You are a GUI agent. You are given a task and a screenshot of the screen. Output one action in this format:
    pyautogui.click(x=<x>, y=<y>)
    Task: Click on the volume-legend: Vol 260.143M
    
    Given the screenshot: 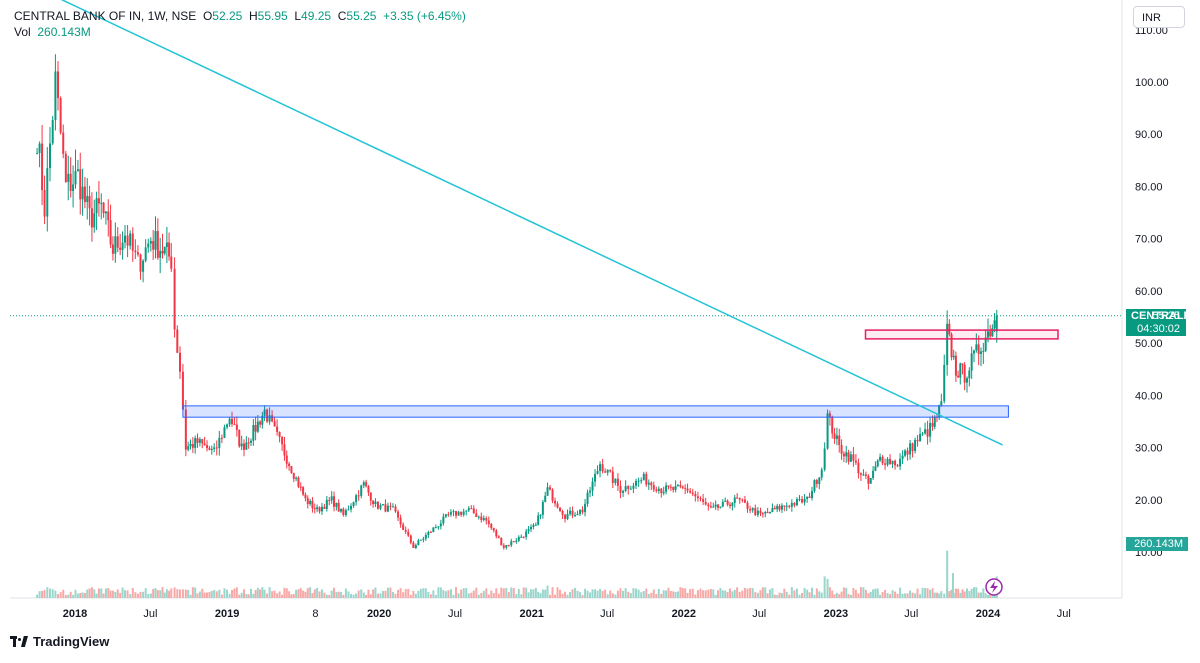 What is the action you would take?
    pyautogui.click(x=52, y=32)
    